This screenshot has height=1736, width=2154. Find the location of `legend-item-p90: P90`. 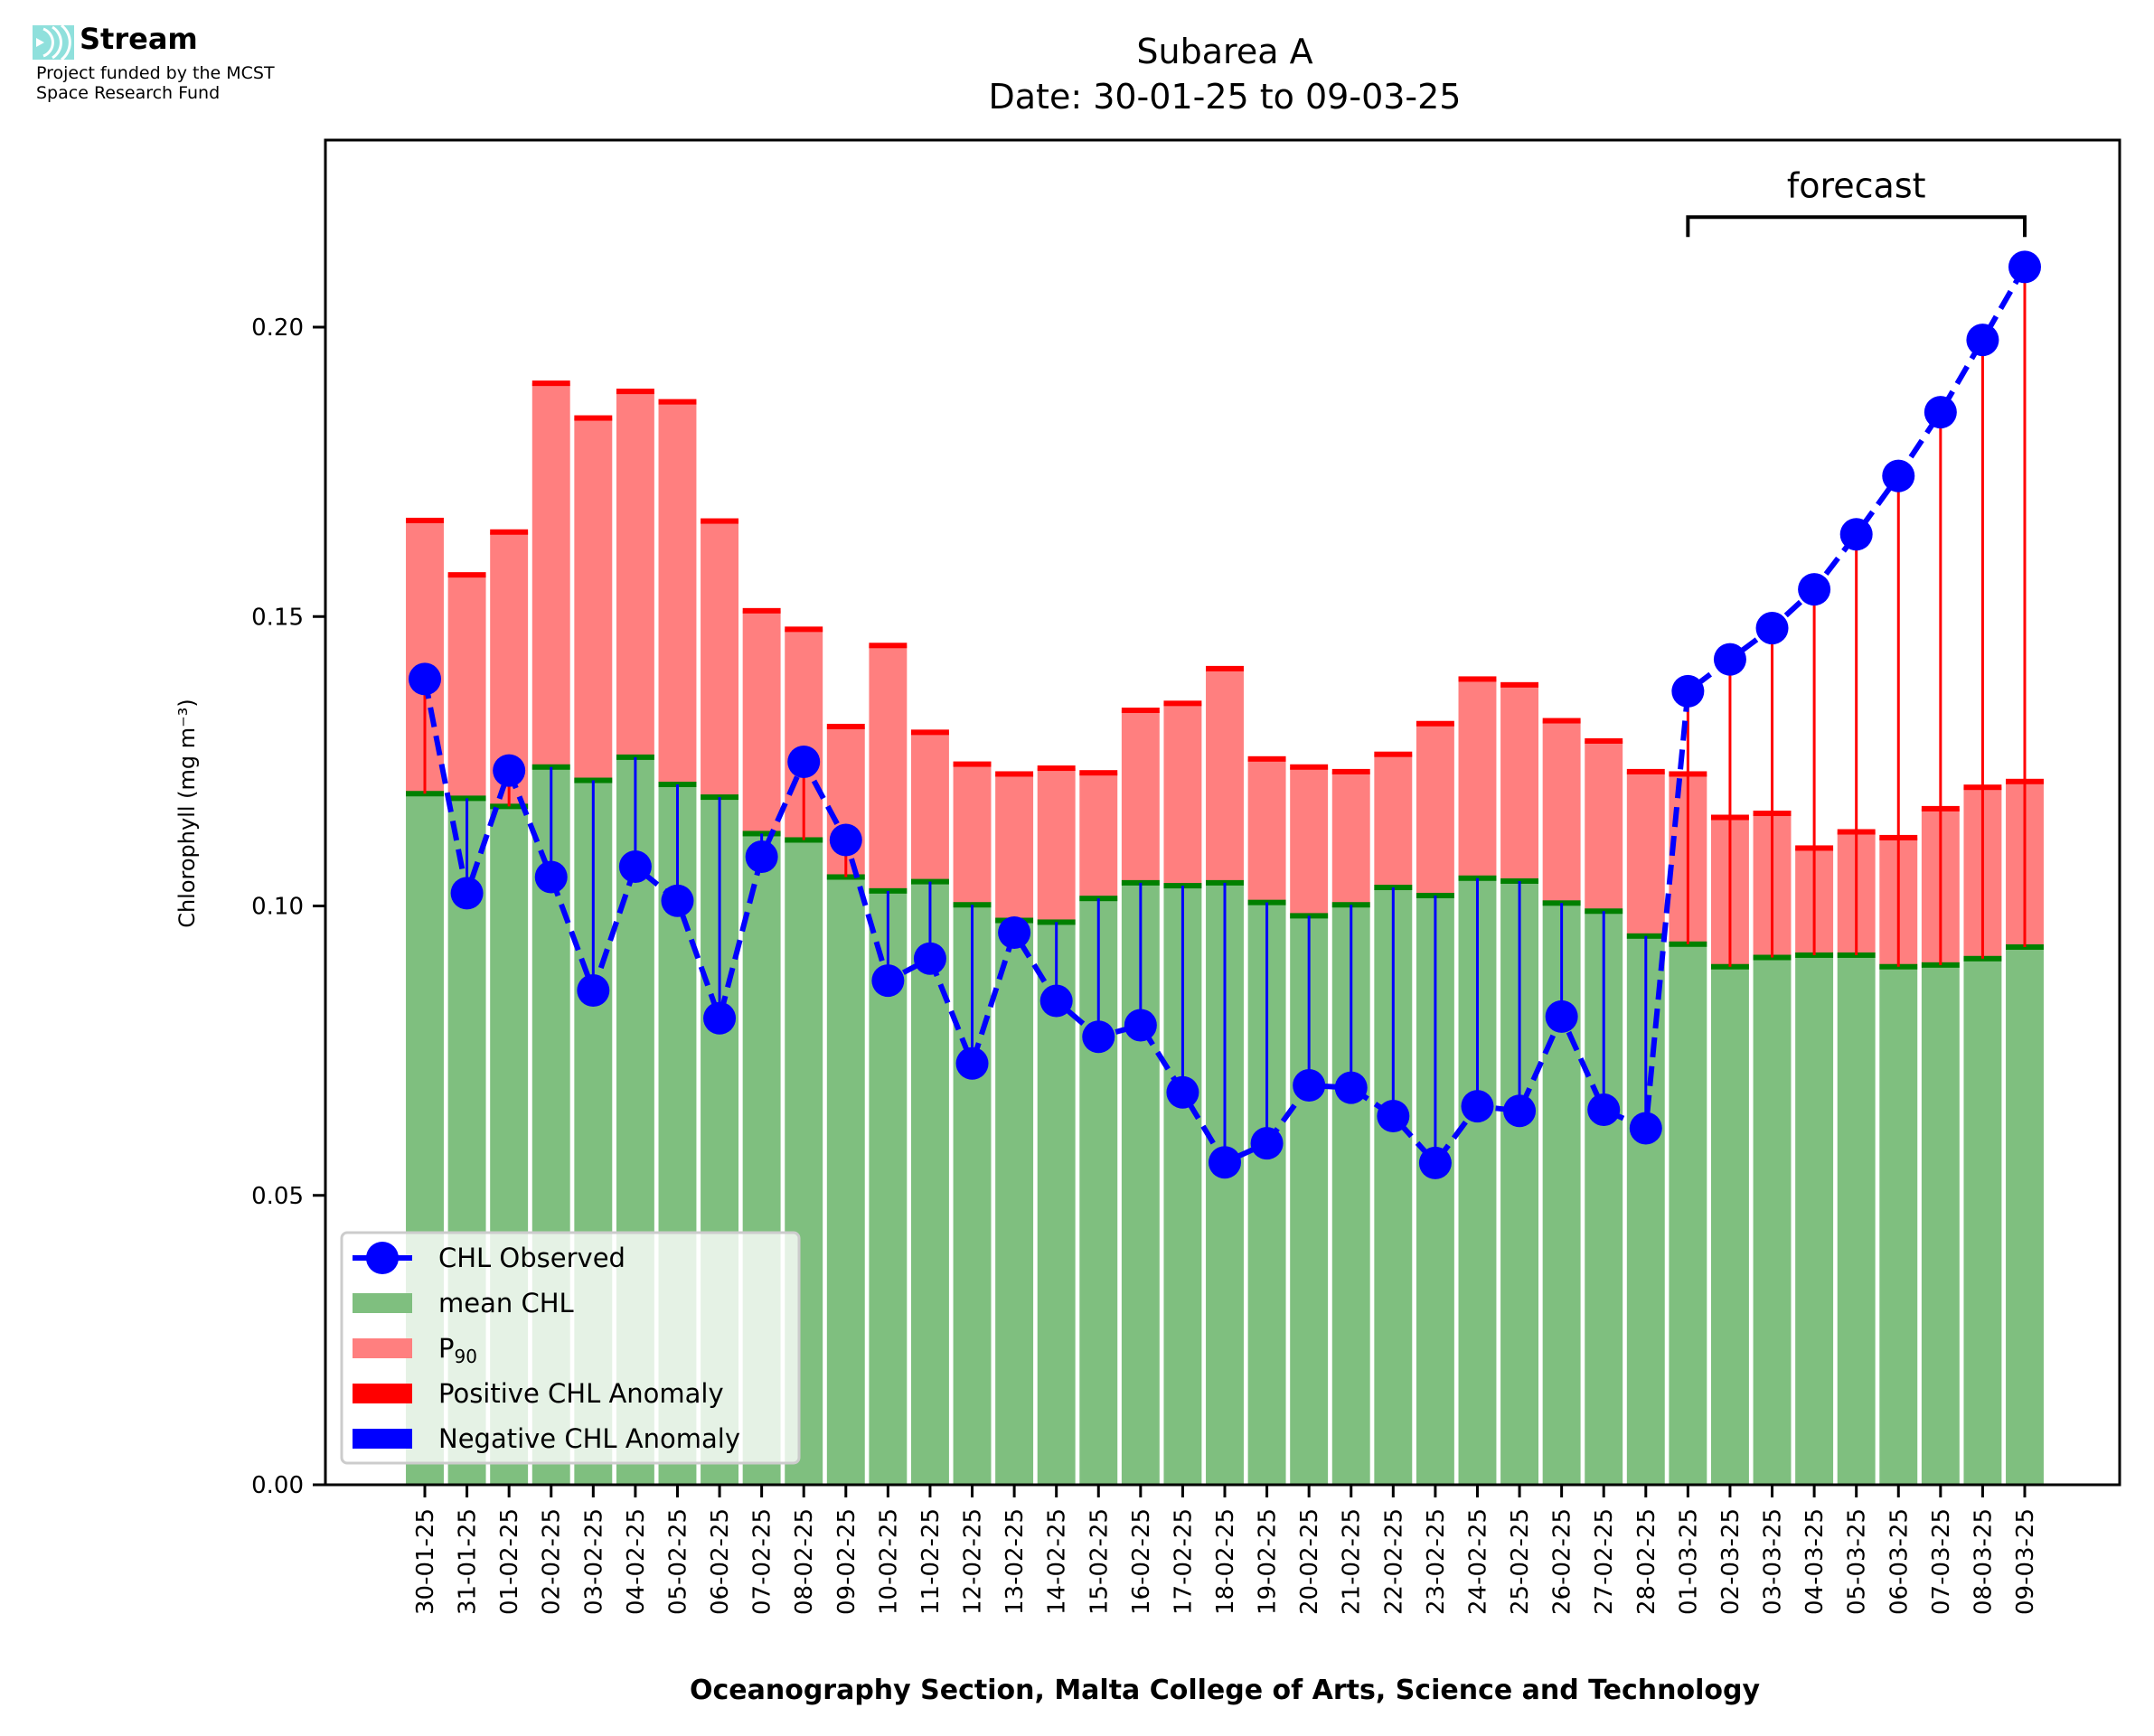

legend-item-p90: P90 is located at coordinates (415, 1350).